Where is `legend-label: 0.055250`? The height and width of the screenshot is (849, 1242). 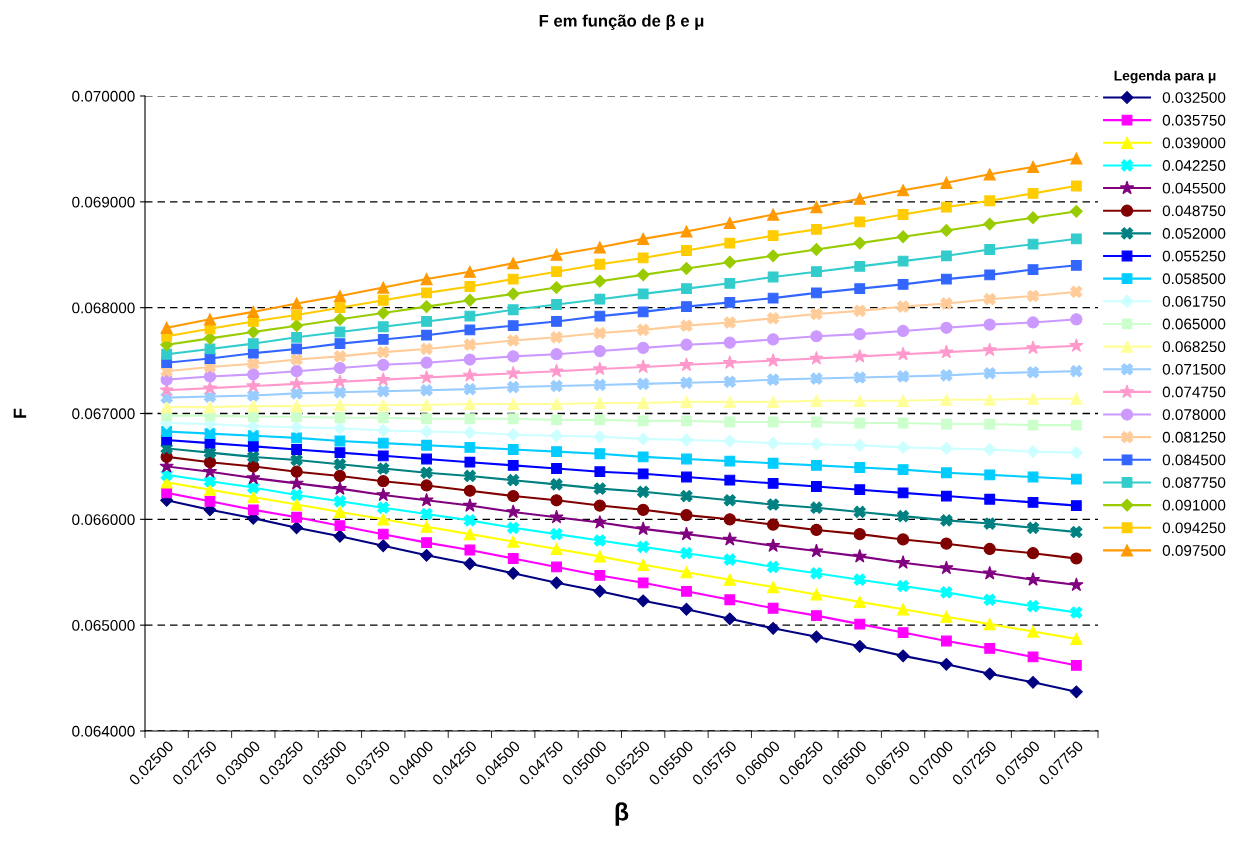
legend-label: 0.055250 is located at coordinates (1194, 256).